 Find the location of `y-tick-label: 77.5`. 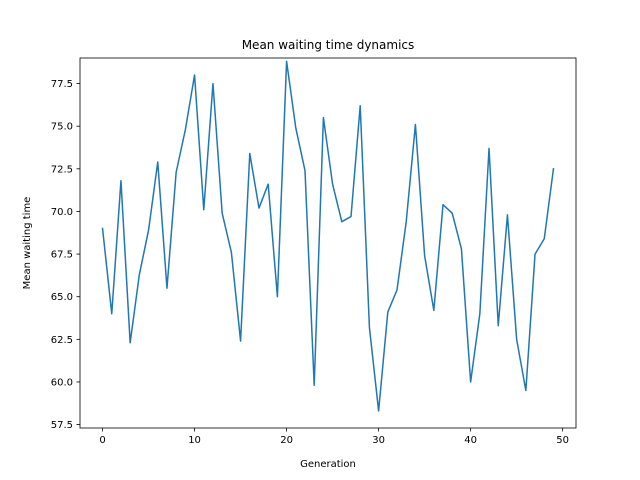

y-tick-label: 77.5 is located at coordinates (62, 84).